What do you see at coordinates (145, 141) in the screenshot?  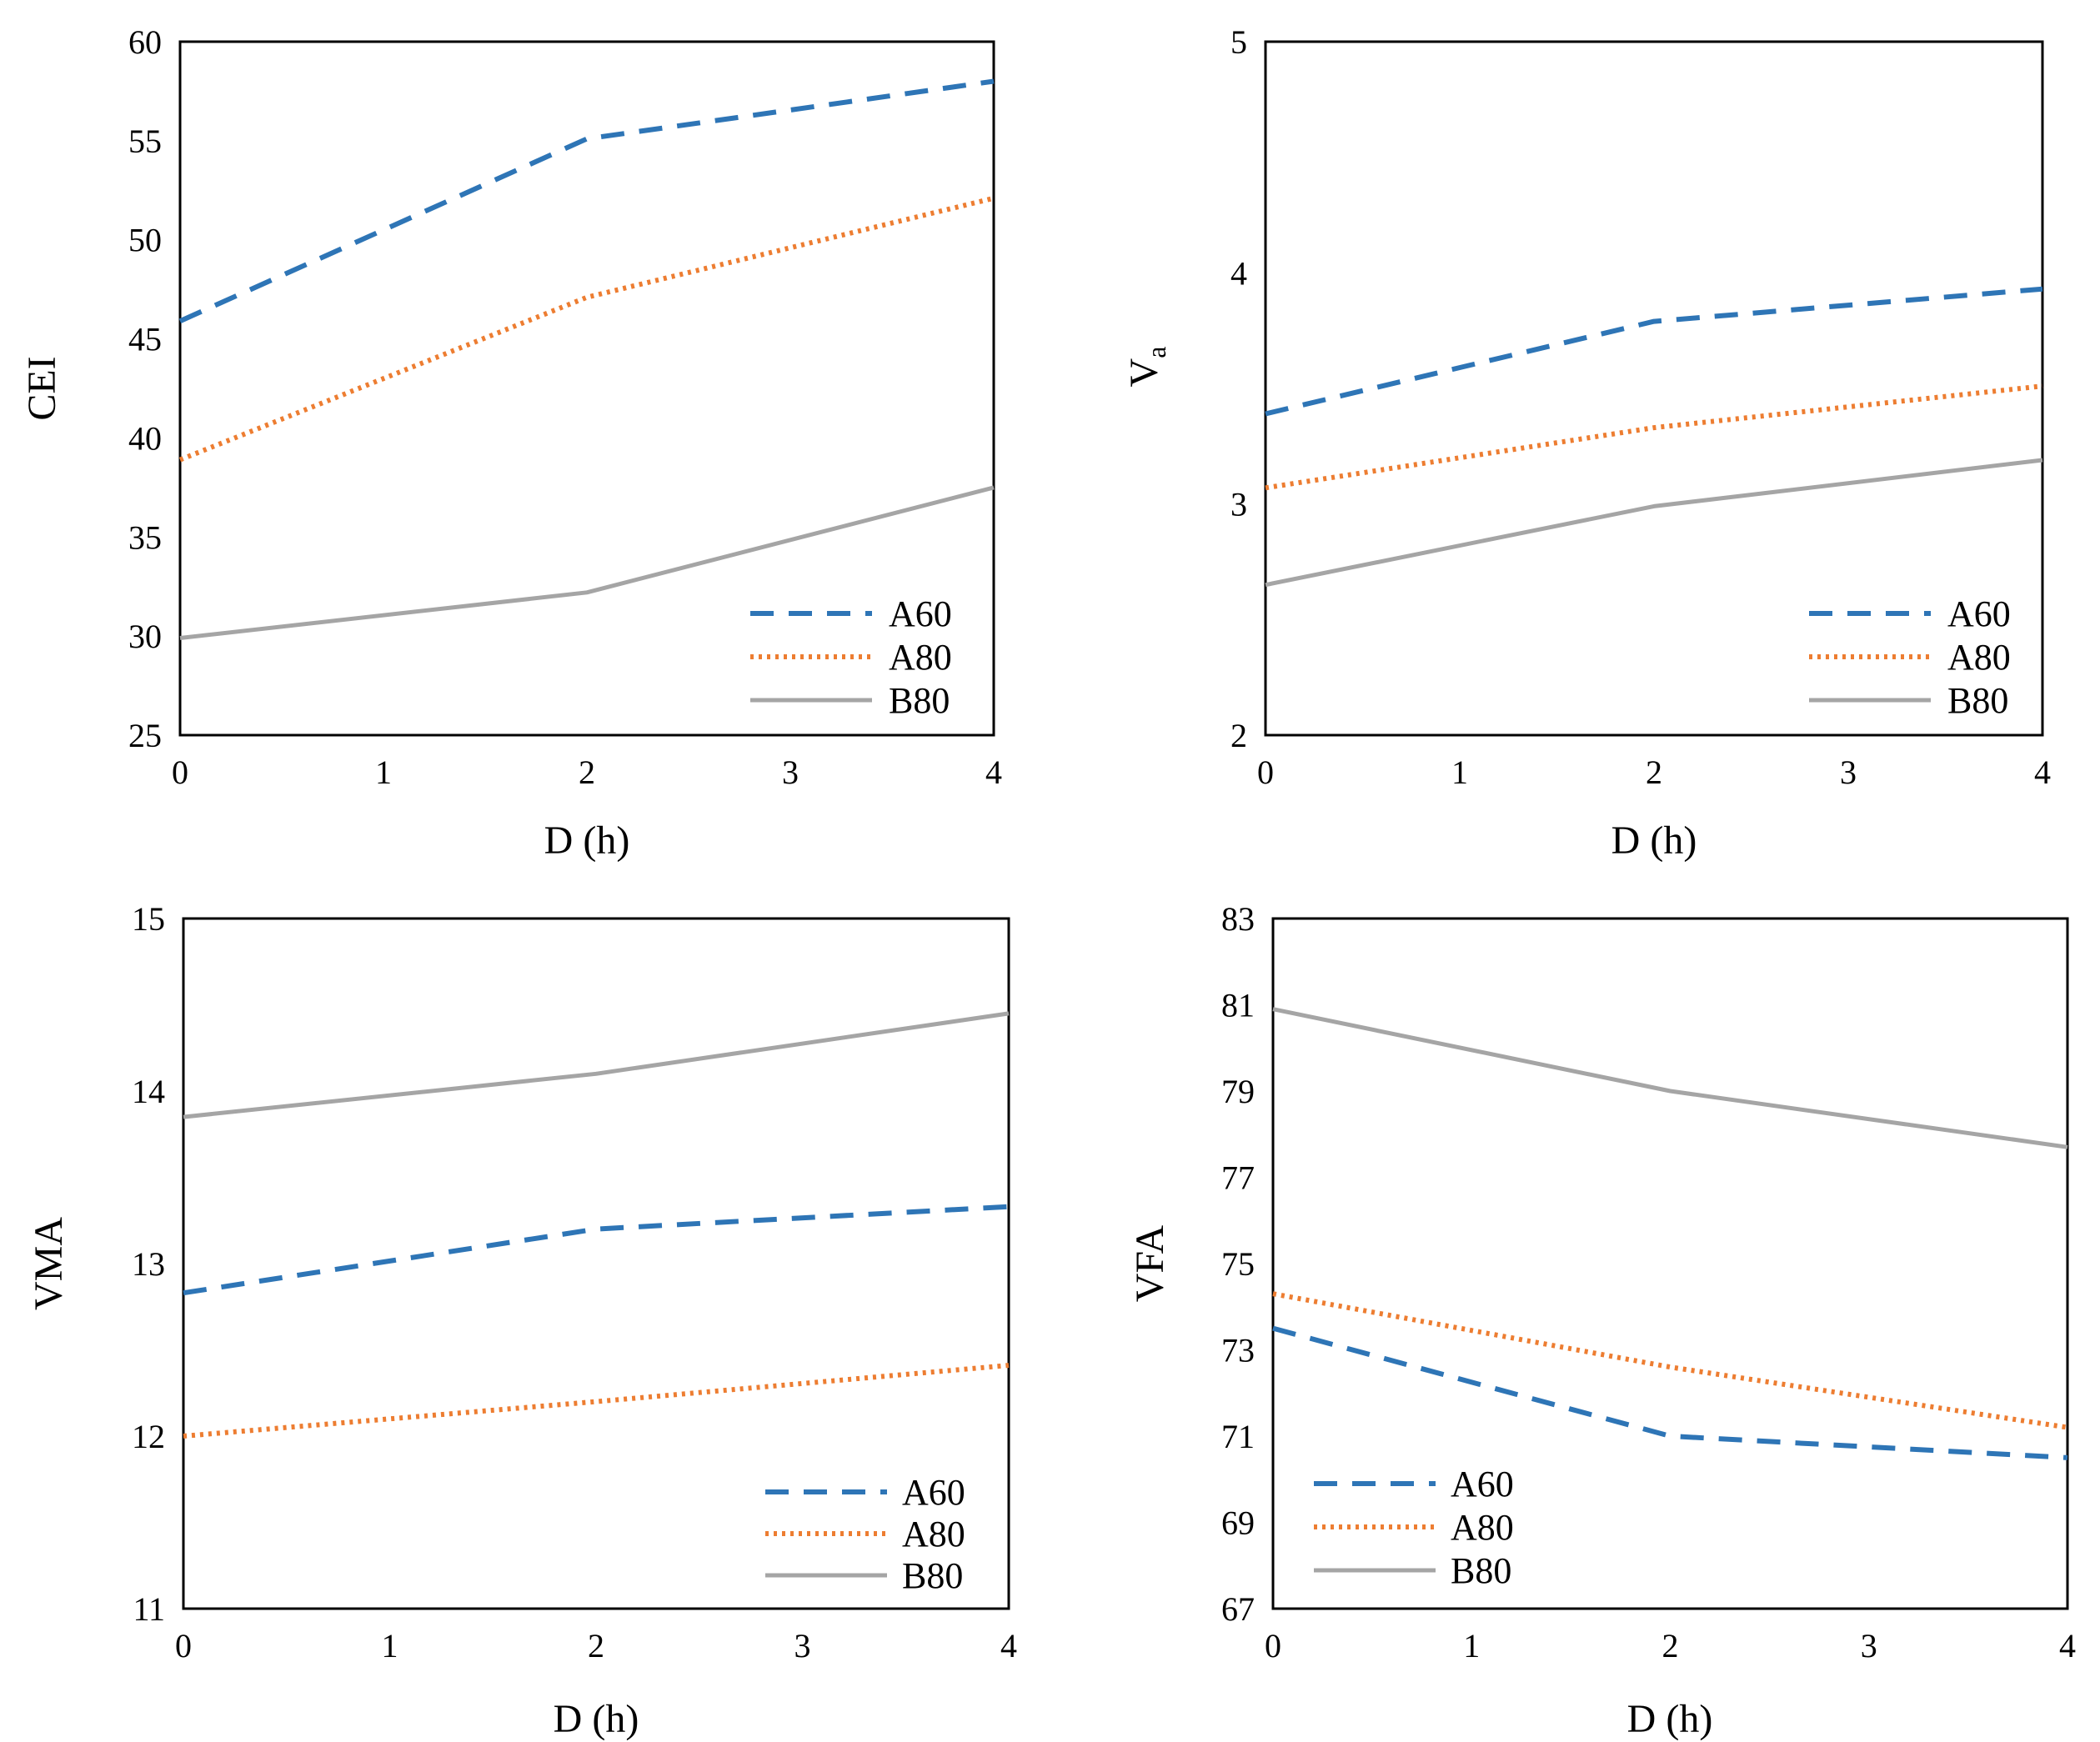 I see `y-tick-label: 55` at bounding box center [145, 141].